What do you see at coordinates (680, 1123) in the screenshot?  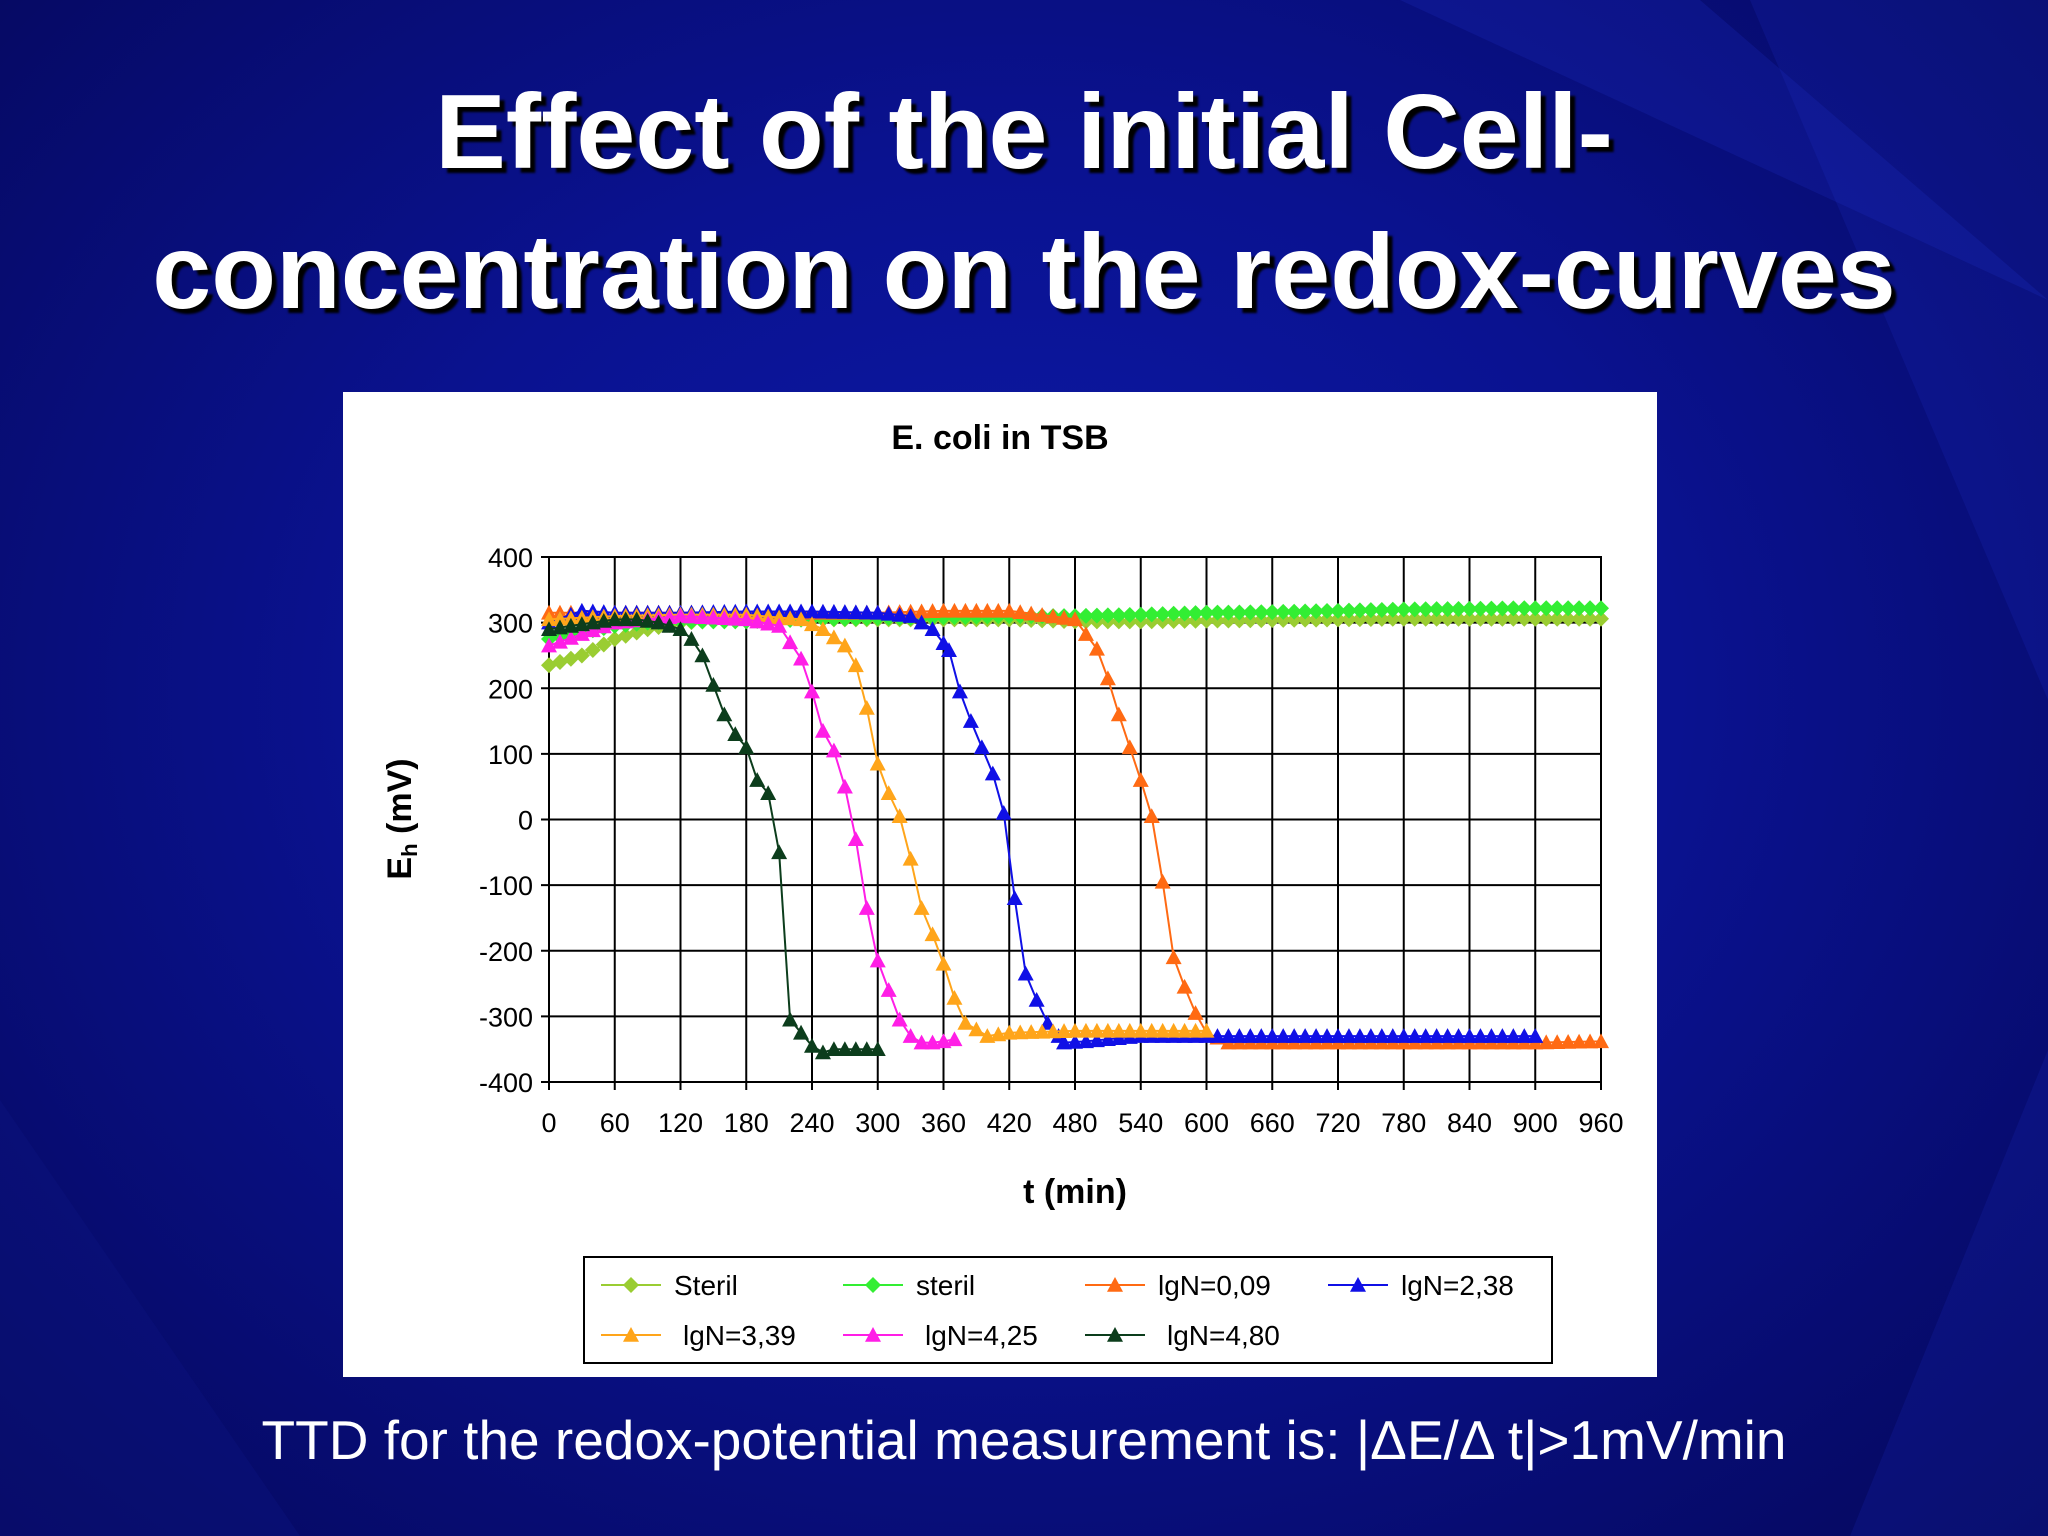 I see `x-tick-label: 120` at bounding box center [680, 1123].